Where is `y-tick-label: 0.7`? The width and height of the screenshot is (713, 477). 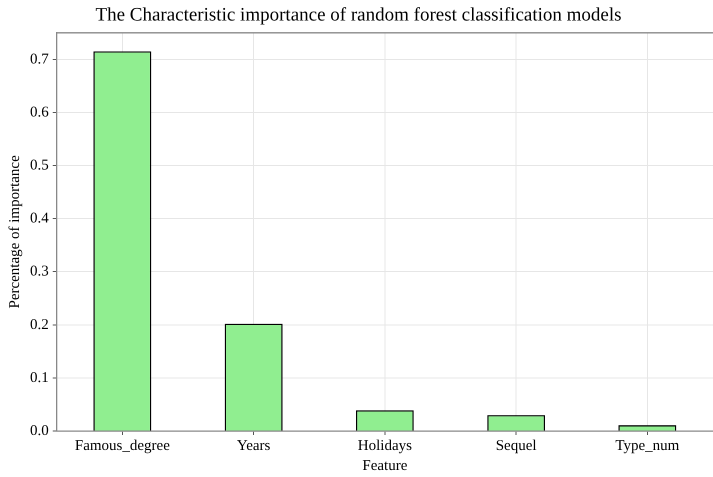
y-tick-label: 0.7 is located at coordinates (40, 59).